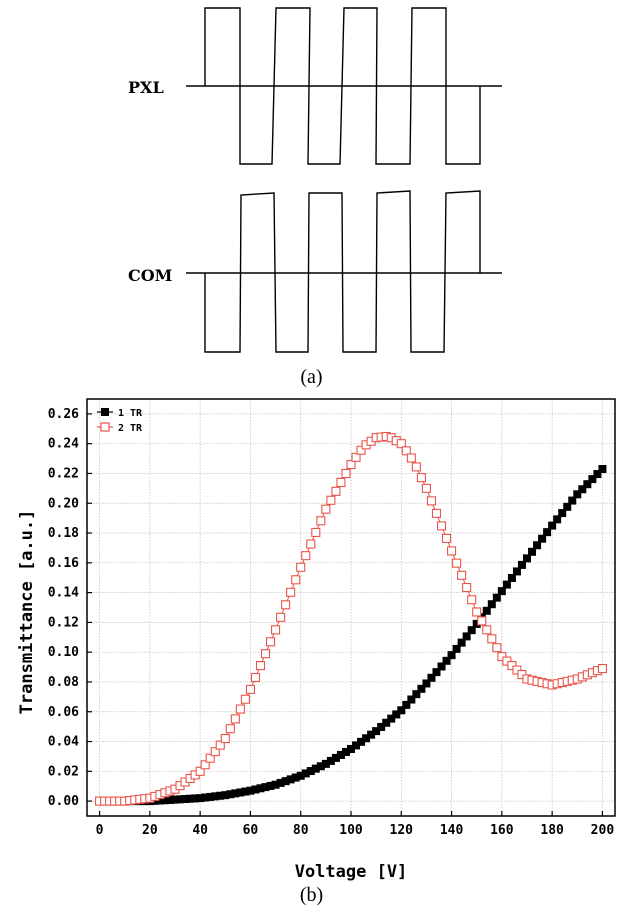 This screenshot has width=623, height=921. What do you see at coordinates (311, 895) in the screenshot?
I see `caption-b: (b)` at bounding box center [311, 895].